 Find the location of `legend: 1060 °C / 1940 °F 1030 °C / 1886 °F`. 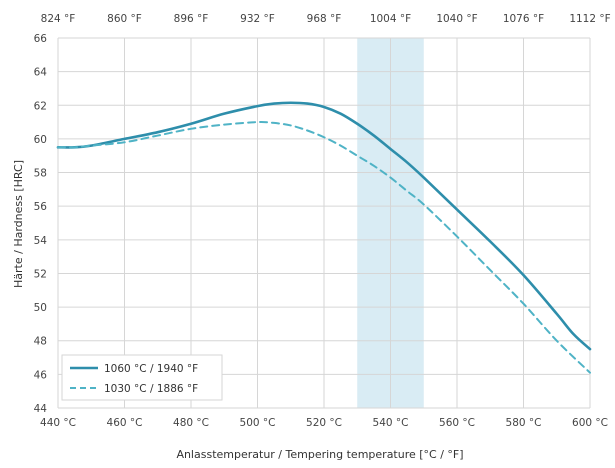

legend: 1060 °C / 1940 °F 1030 °C / 1886 °F is located at coordinates (142, 377).